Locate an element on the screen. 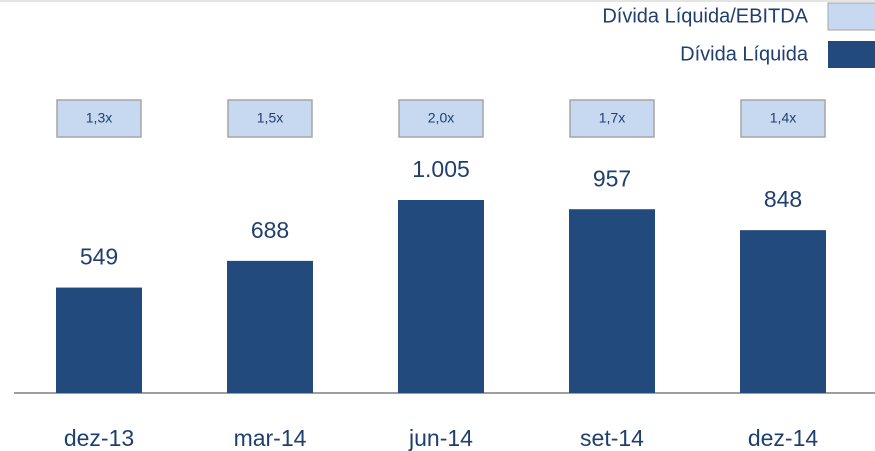 Image resolution: width=875 pixels, height=451 pixels. ratio-label: 1,7x is located at coordinates (612, 118).